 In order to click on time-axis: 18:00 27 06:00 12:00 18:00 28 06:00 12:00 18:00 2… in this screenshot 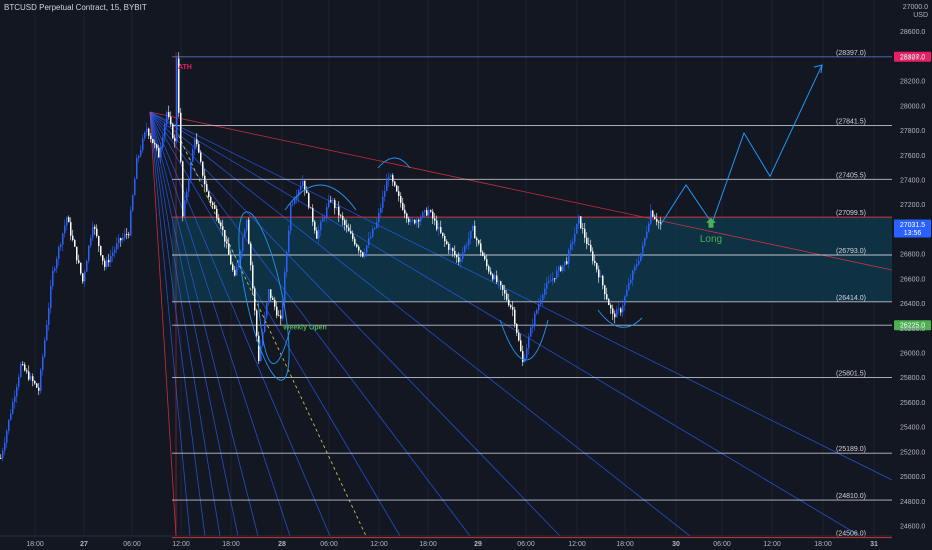, I will do `click(446, 541)`.